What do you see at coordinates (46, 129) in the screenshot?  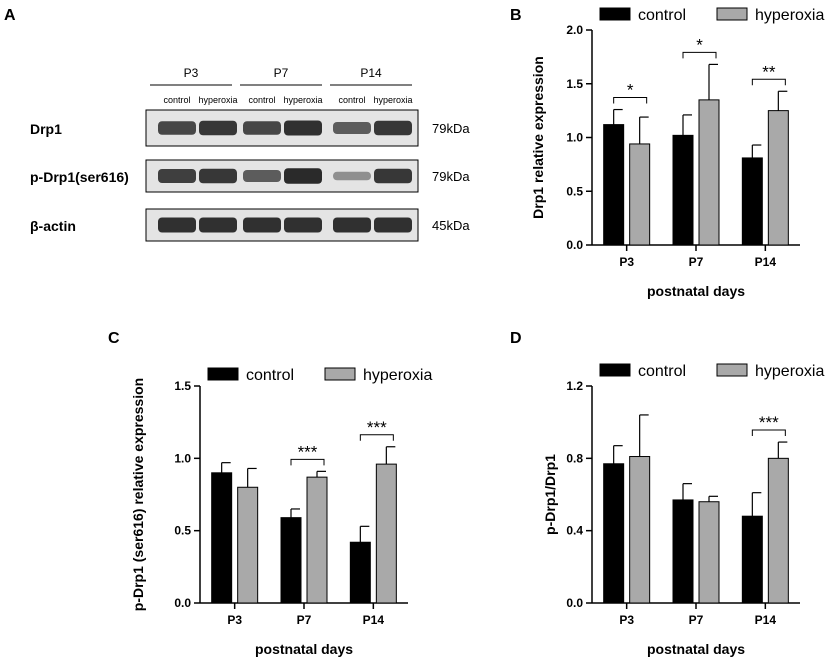 I see `blot-row-label: Drp1` at bounding box center [46, 129].